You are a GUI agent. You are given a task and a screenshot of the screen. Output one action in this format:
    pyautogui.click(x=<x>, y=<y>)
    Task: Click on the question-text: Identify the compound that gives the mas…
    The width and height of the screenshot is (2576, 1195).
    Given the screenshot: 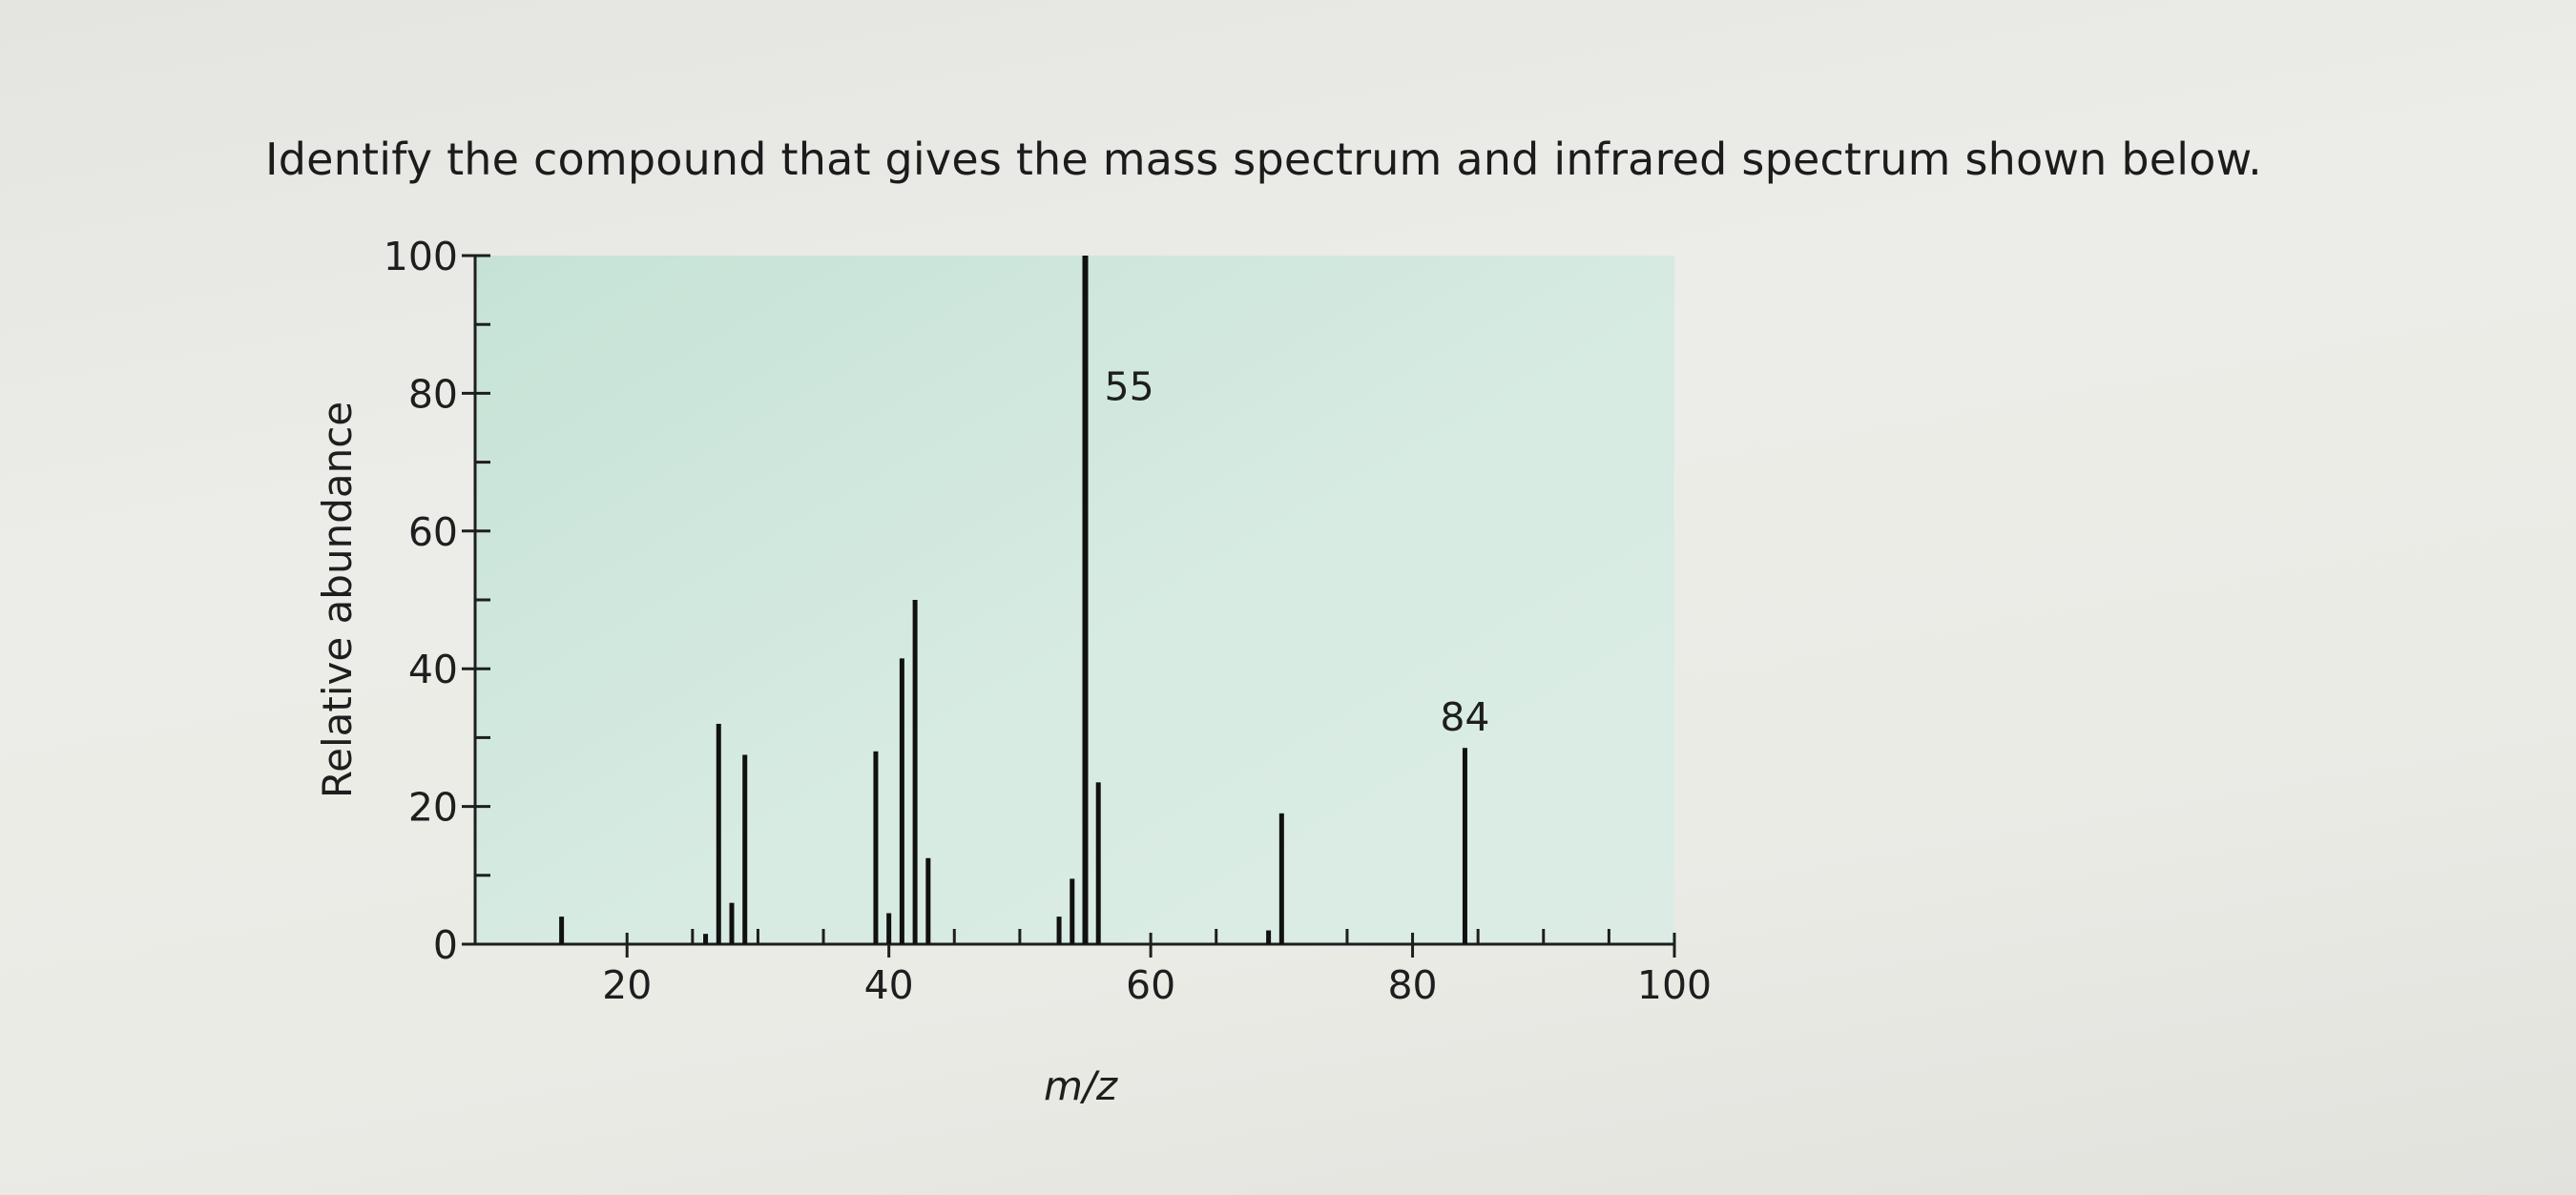 What is the action you would take?
    pyautogui.click(x=1263, y=160)
    